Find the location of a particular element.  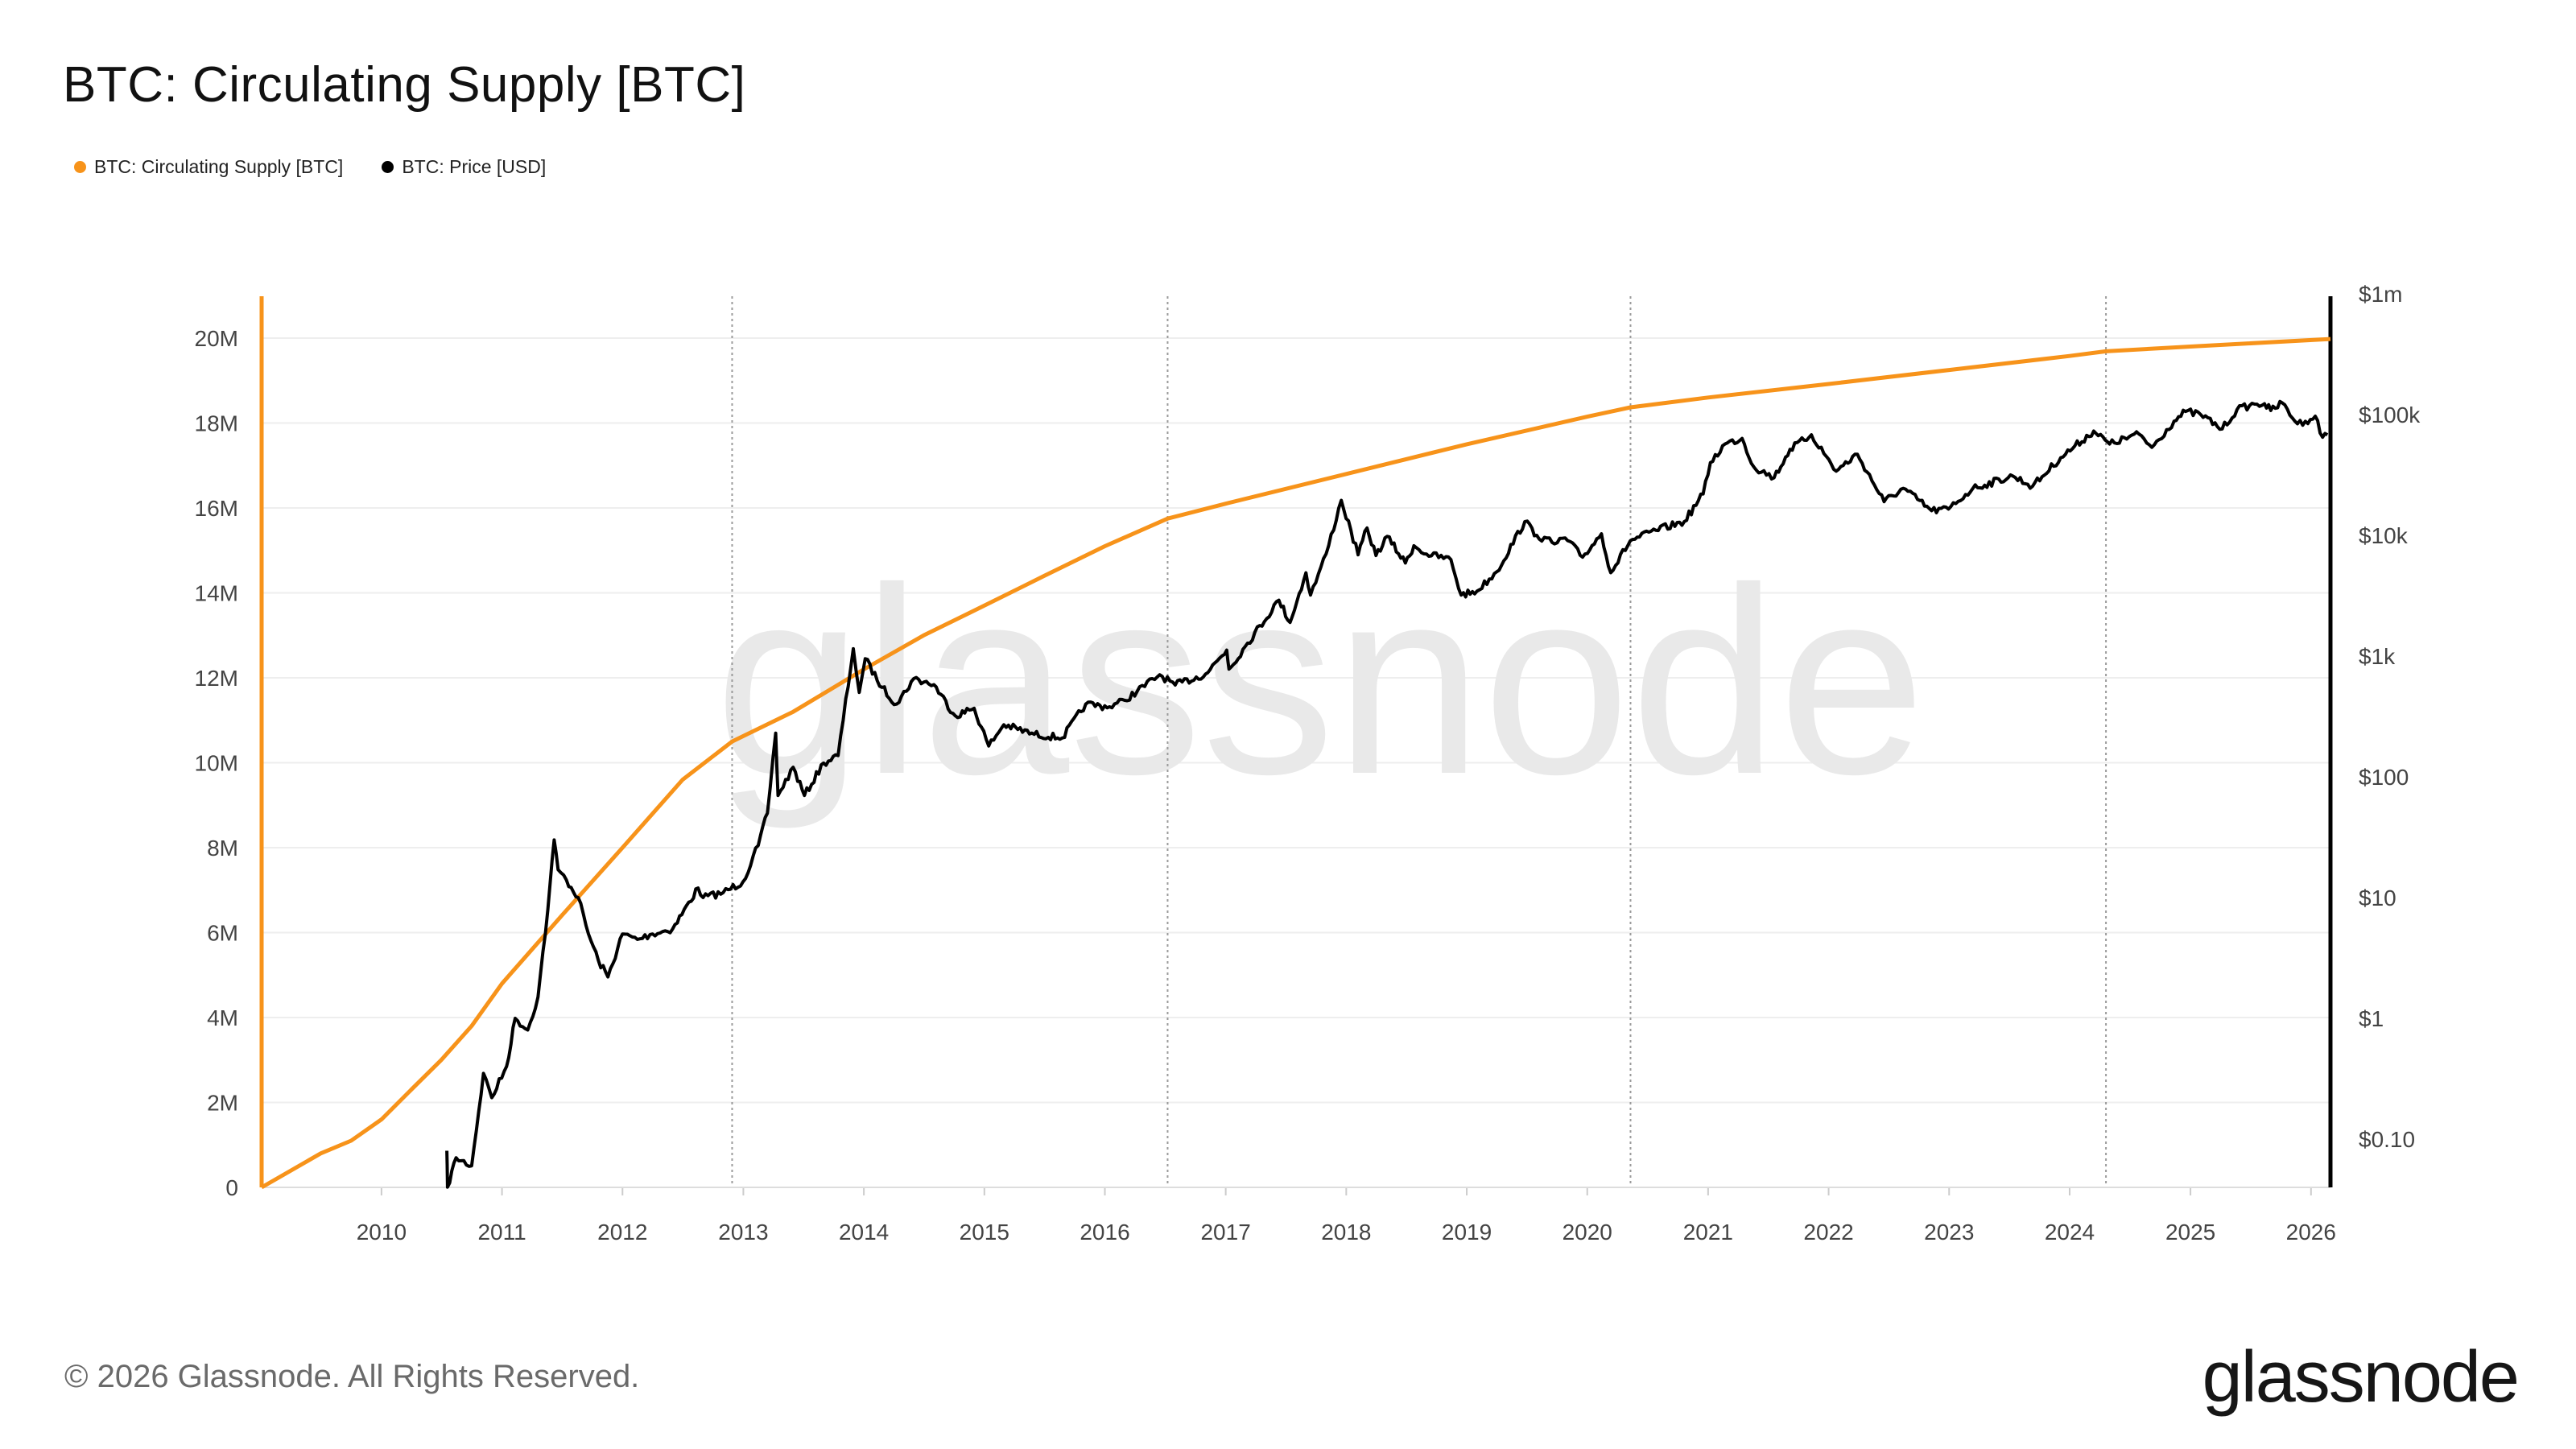

x-tick-label: 2017 is located at coordinates (1225, 1232).